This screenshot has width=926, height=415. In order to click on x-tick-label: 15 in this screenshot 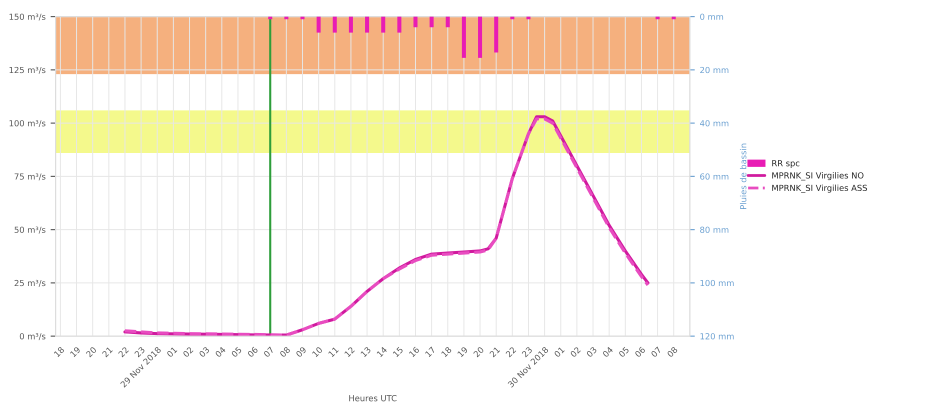, I will do `click(398, 352)`.